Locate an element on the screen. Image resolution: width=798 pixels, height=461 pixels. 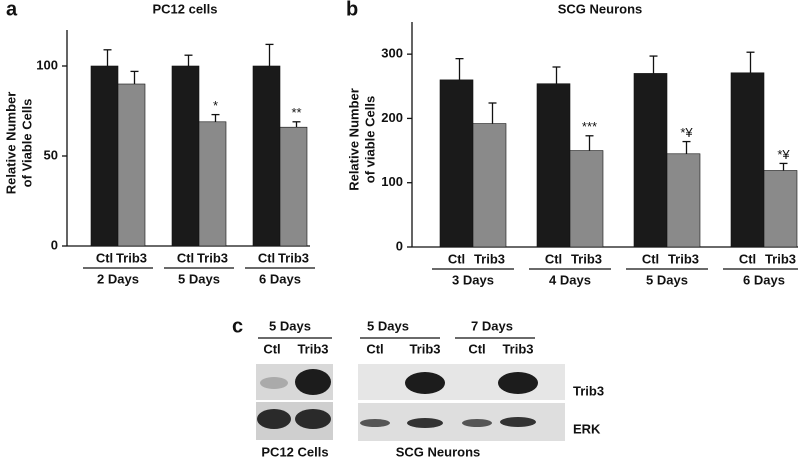
y-tick-label: 50 is located at coordinates (51, 154).